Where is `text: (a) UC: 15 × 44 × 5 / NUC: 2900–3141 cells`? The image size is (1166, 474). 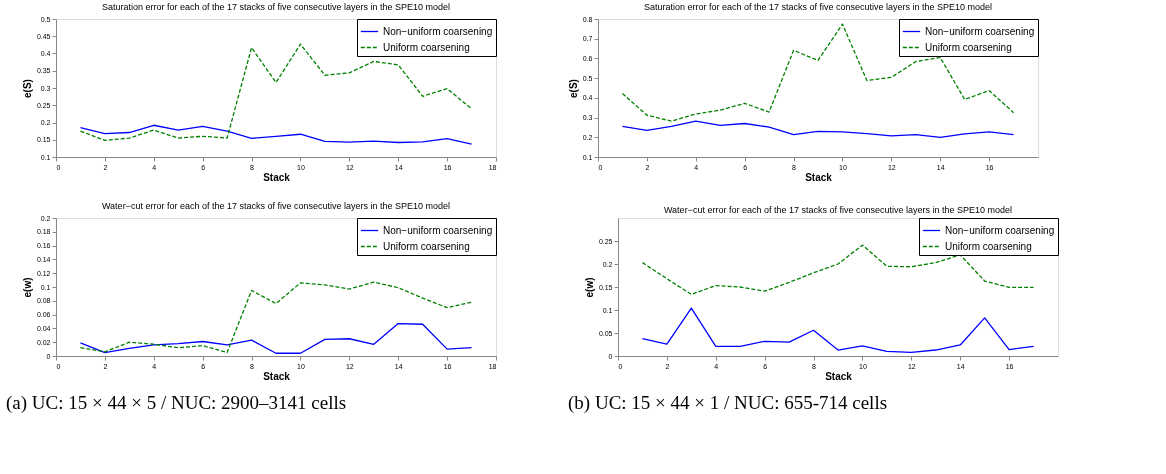
text: (a) UC: 15 × 44 × 5 / NUC: 2900–3141 cells is located at coordinates (176, 403).